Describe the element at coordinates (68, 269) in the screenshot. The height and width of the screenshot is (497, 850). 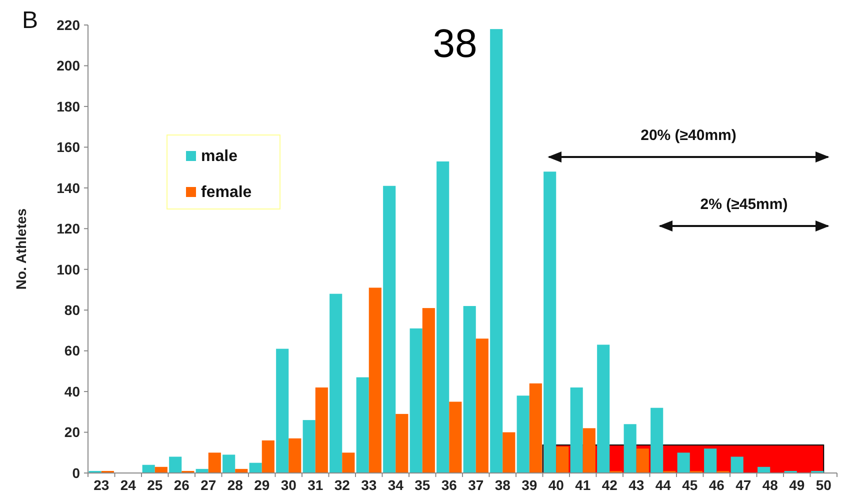
I see `y-tick-label: 100` at that location.